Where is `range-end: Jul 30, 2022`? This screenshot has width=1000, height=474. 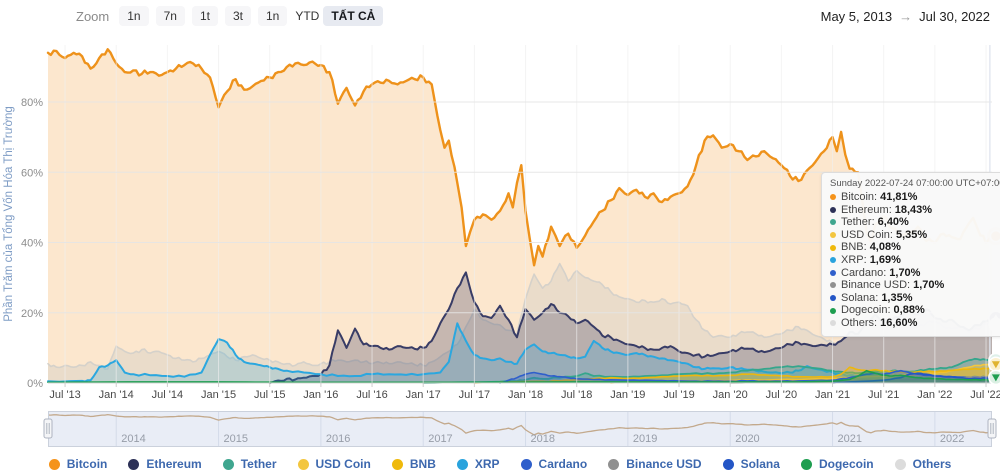 range-end: Jul 30, 2022 is located at coordinates (954, 16).